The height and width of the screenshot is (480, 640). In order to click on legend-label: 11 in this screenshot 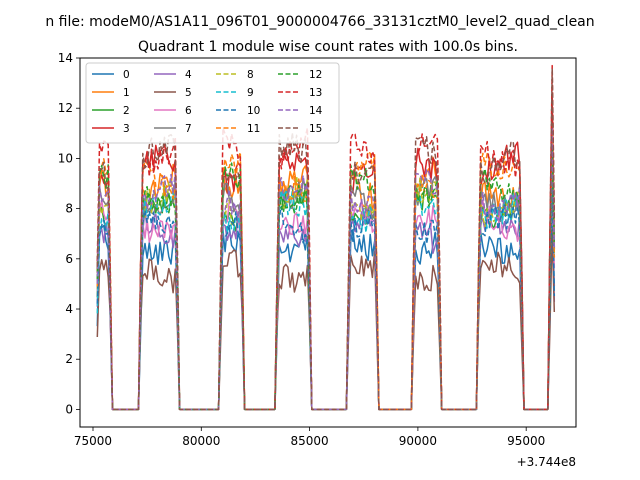, I will do `click(253, 129)`.